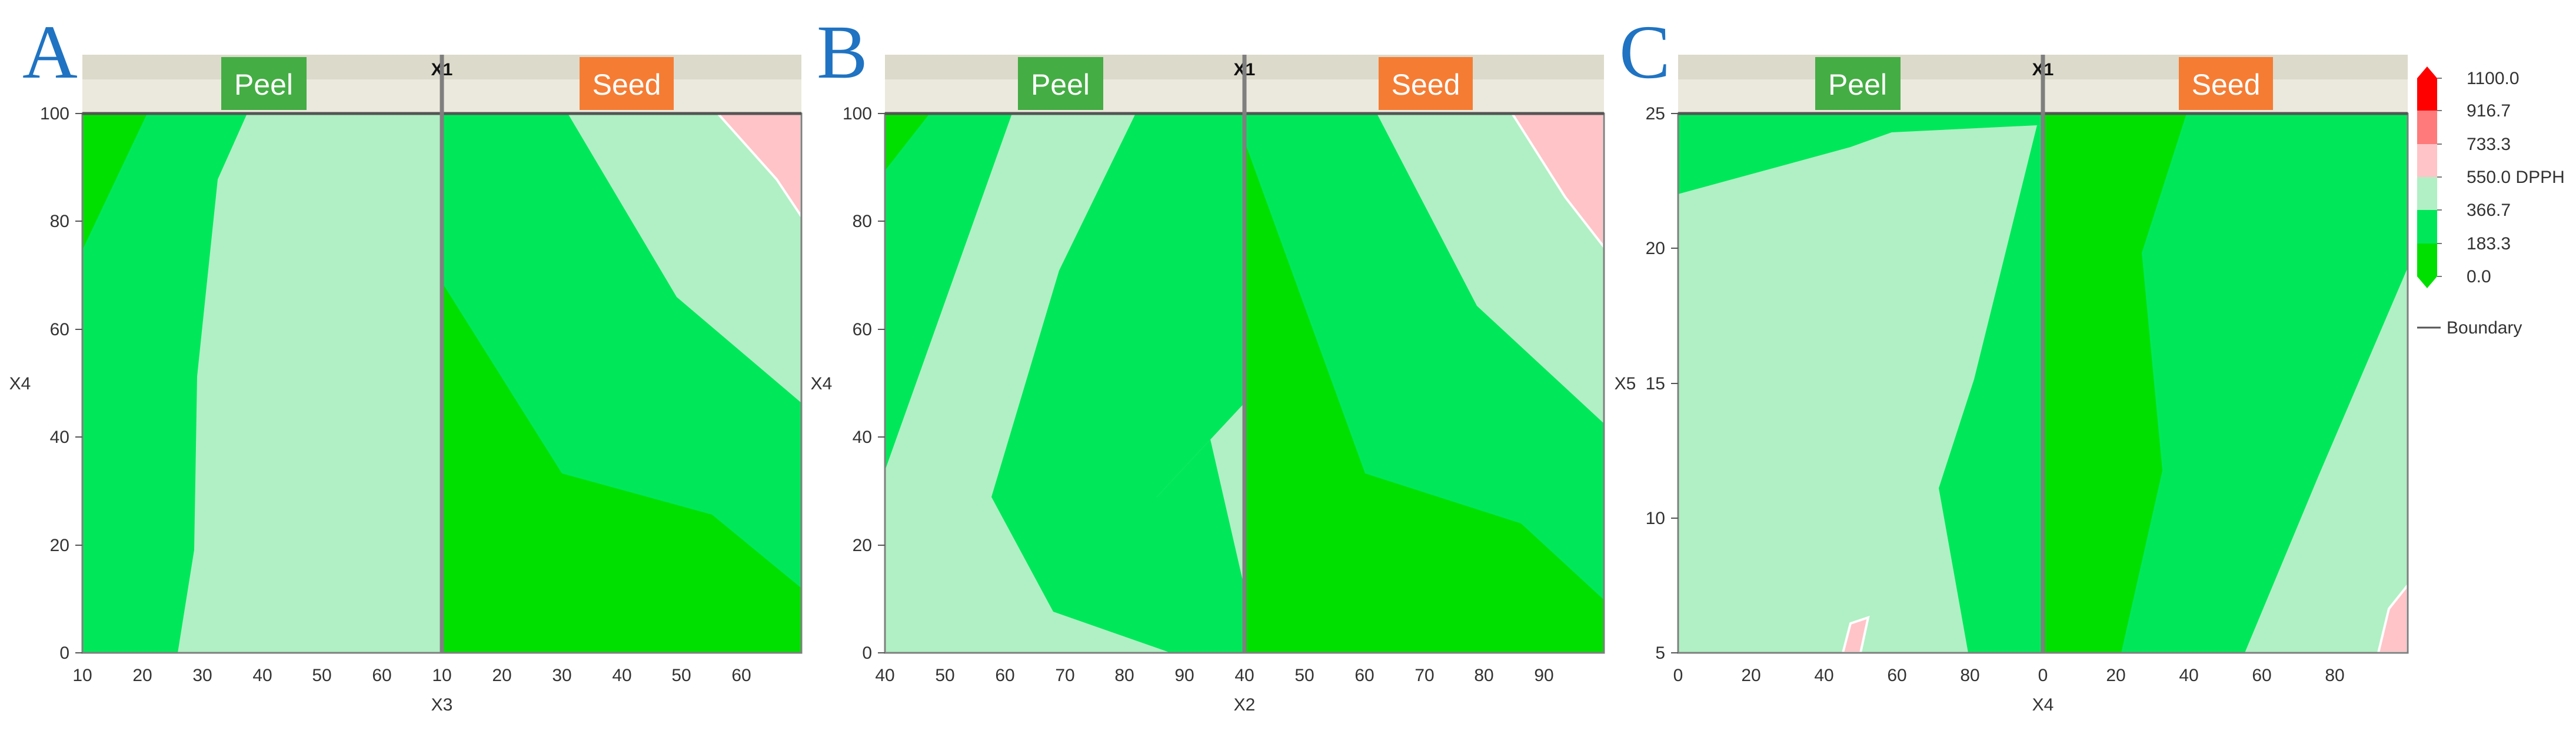 The height and width of the screenshot is (734, 2576). What do you see at coordinates (2427, 72) in the screenshot?
I see `legend-arrow-up` at bounding box center [2427, 72].